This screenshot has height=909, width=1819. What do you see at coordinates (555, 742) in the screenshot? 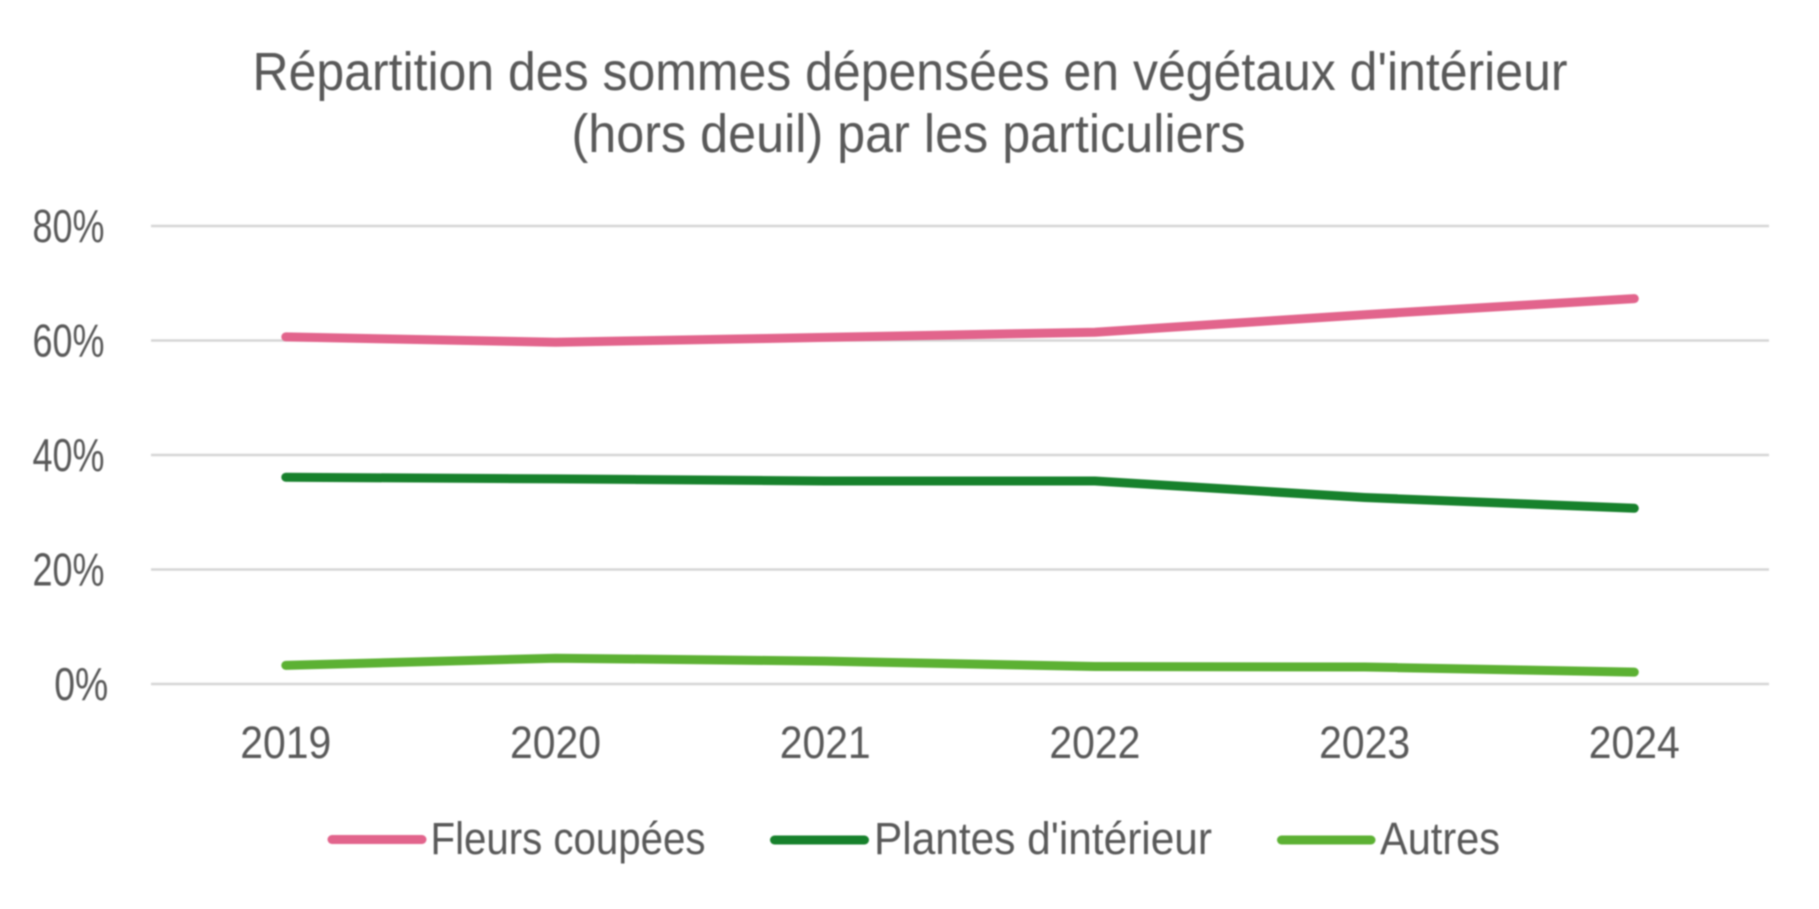
I see `svg-text: 2020` at bounding box center [555, 742].